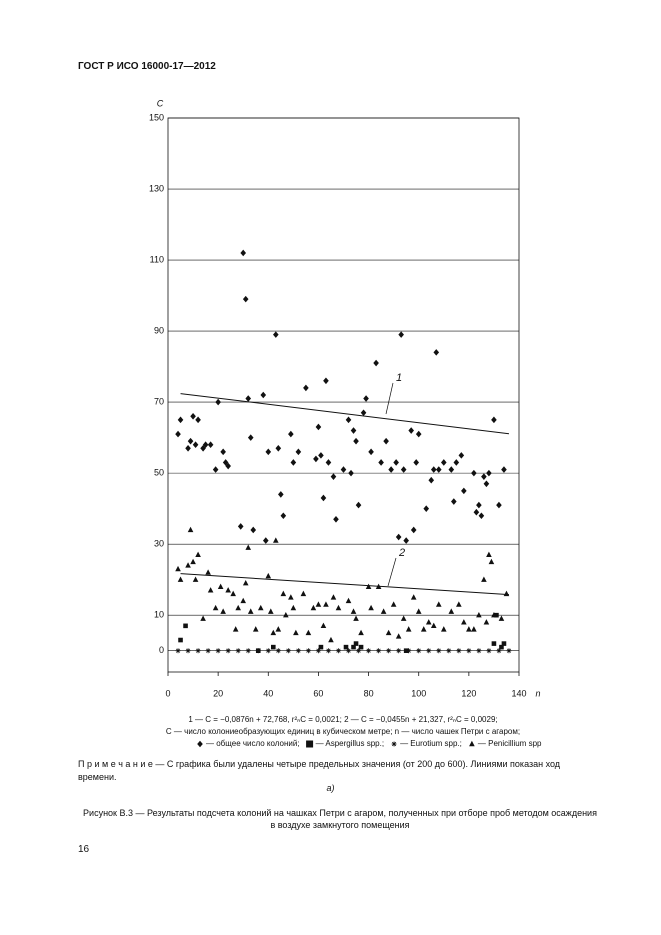 The height and width of the screenshot is (935, 661). What do you see at coordinates (84, 849) in the screenshot?
I see `page-number: 16` at bounding box center [84, 849].